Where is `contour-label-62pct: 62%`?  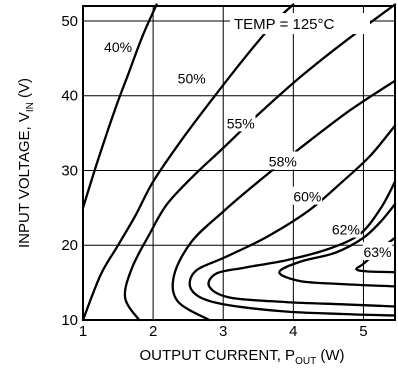
contour-label-62pct: 62% is located at coordinates (346, 230).